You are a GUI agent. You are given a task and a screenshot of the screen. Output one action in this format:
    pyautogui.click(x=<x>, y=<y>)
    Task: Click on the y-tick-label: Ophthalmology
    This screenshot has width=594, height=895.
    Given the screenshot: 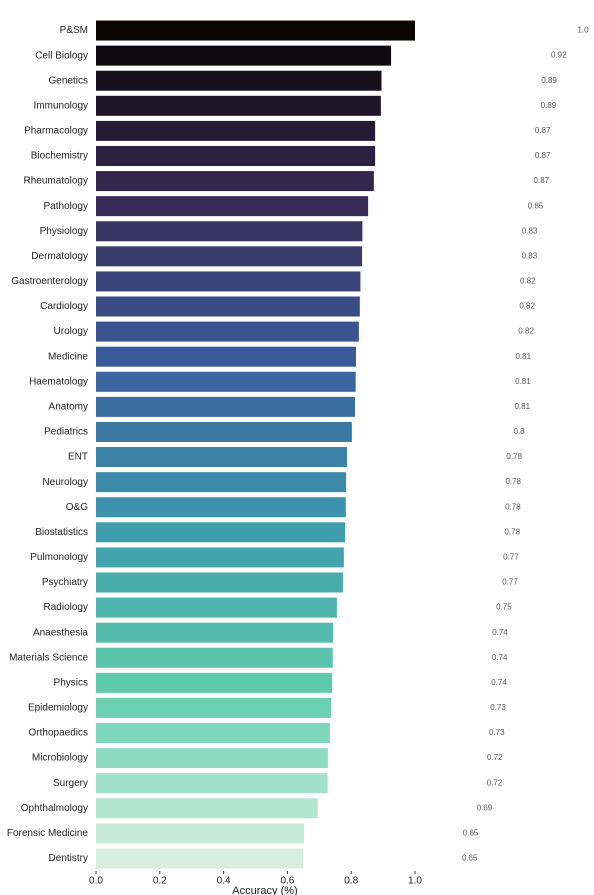 What is the action you would take?
    pyautogui.click(x=54, y=808)
    